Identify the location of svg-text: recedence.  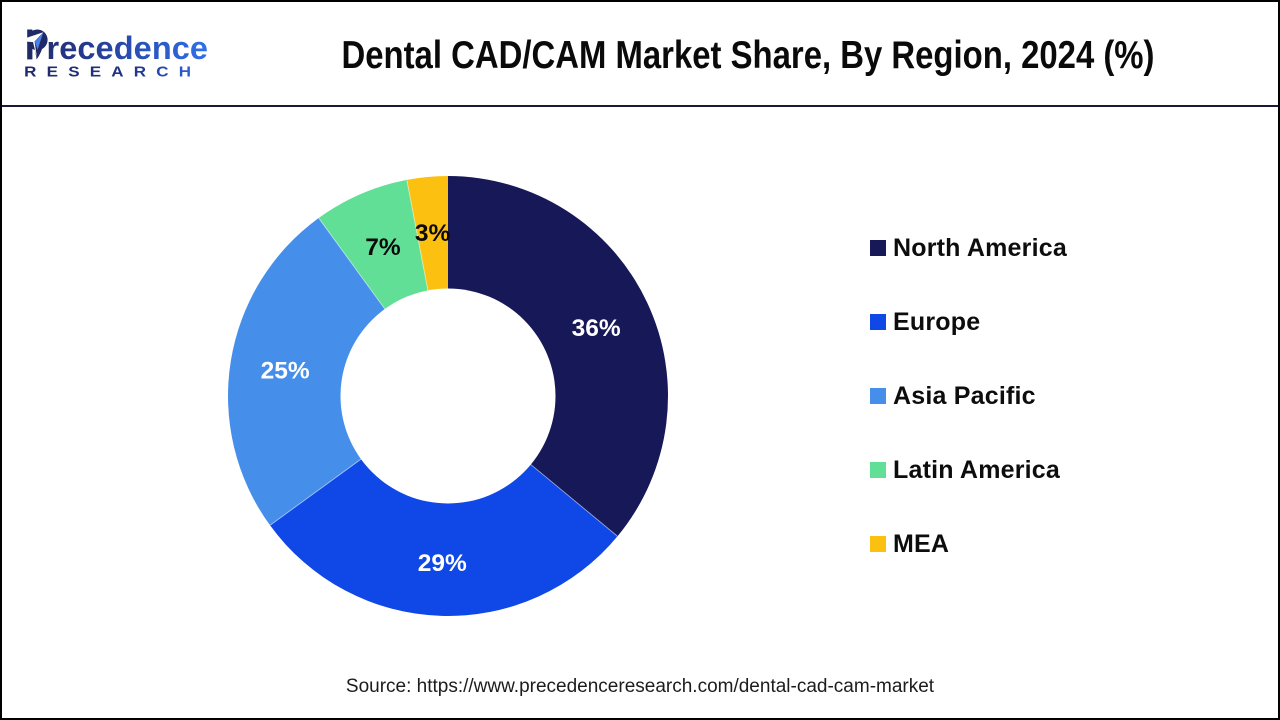
(128, 48).